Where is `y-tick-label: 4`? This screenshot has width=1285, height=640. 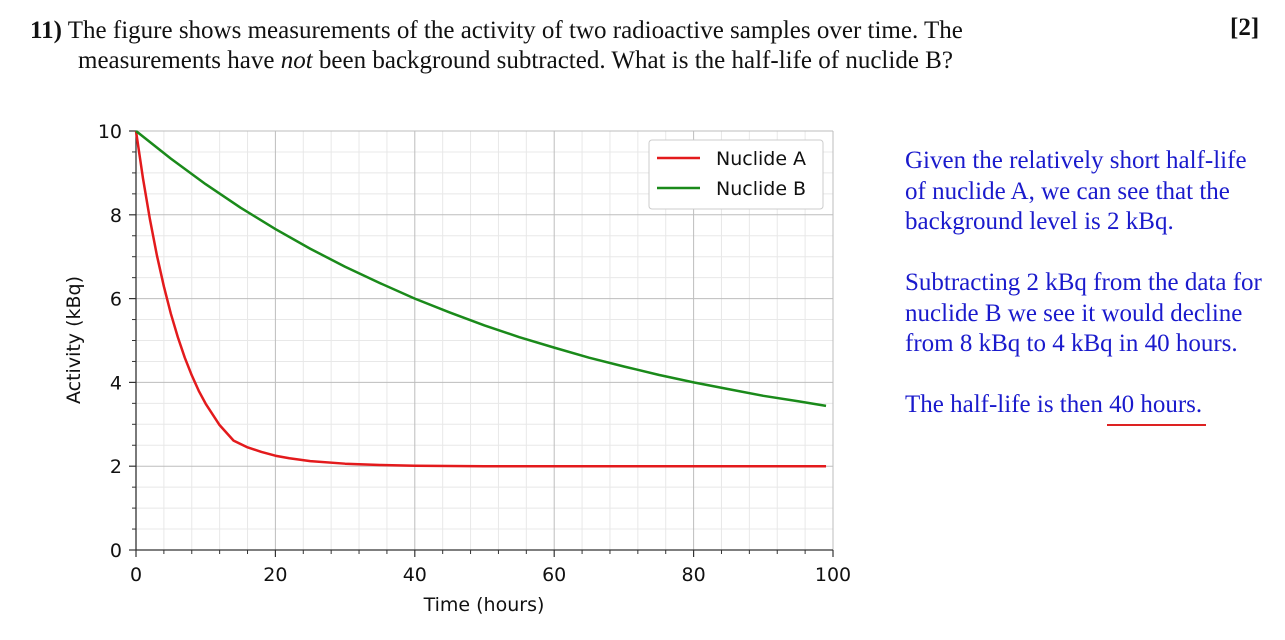
y-tick-label: 4 is located at coordinates (116, 383).